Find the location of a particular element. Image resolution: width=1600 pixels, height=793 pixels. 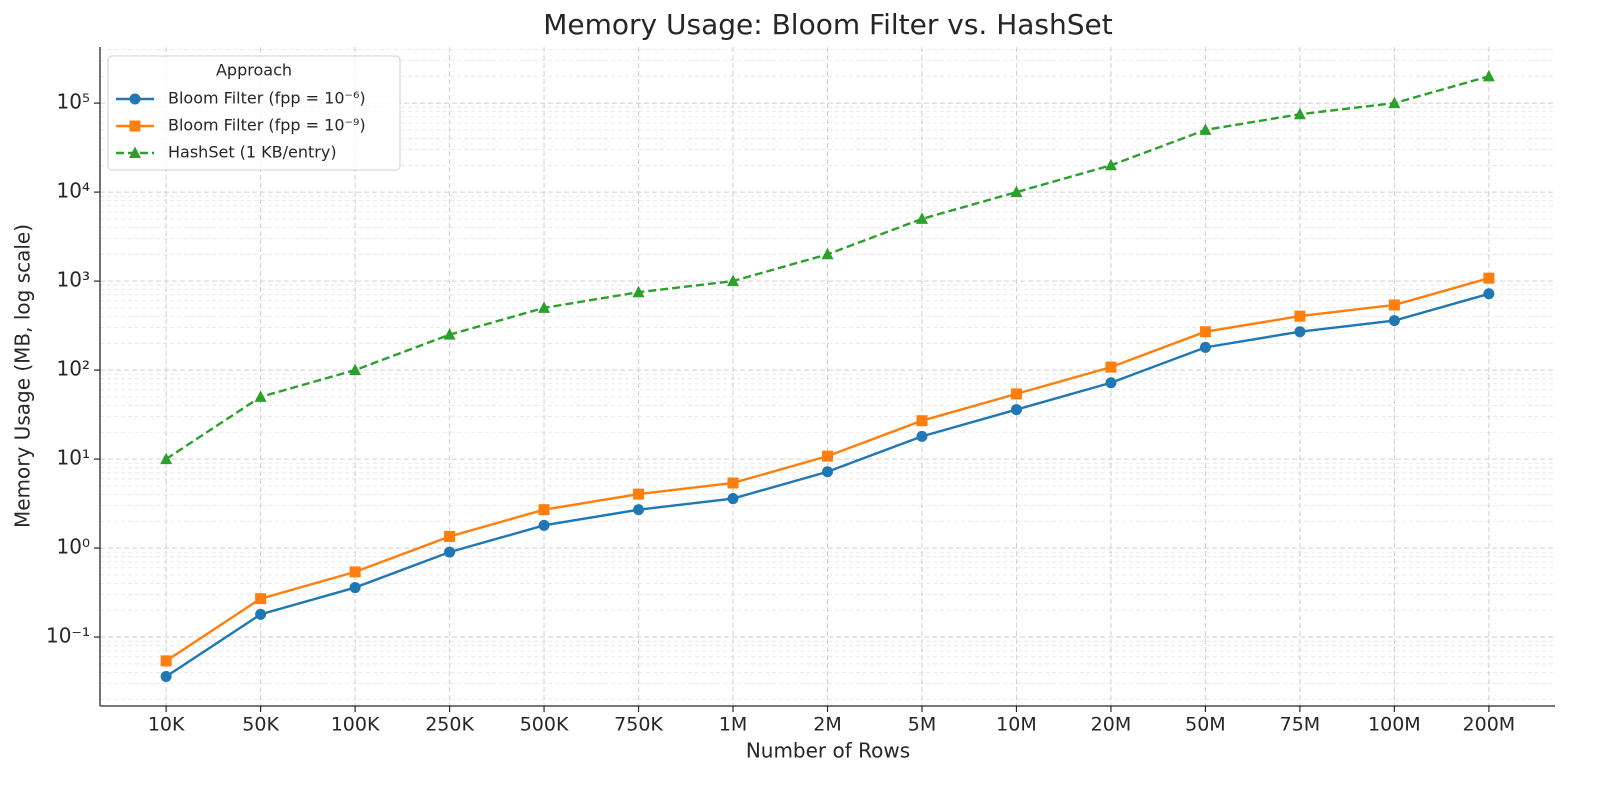

legend-label: Bloom Filter (fpp = 10⁻⁹) is located at coordinates (267, 125).